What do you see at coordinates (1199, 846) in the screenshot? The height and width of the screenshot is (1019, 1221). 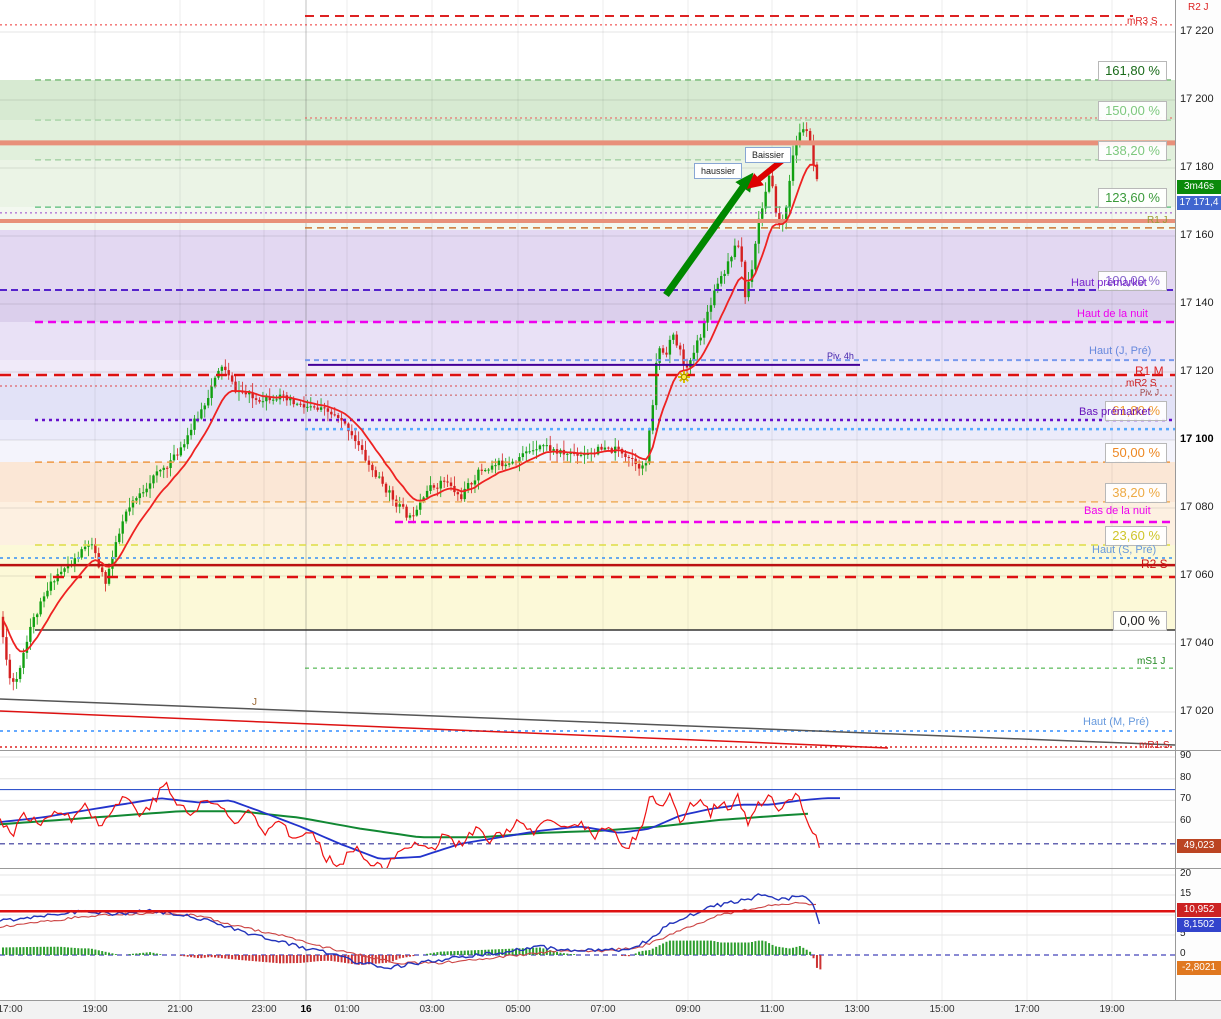 I see `rsi-value-badge: 49,023` at bounding box center [1199, 846].